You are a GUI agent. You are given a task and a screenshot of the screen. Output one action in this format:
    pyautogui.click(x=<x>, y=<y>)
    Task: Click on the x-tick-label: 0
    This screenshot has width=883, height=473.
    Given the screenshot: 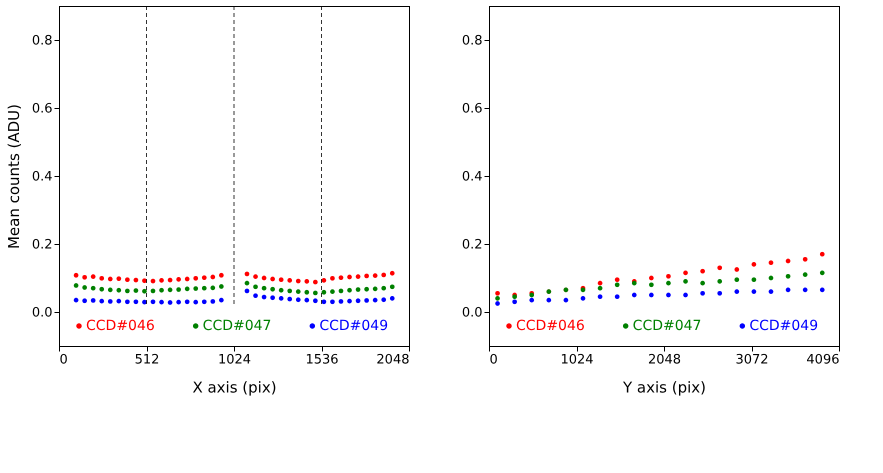 What is the action you would take?
    pyautogui.click(x=64, y=360)
    